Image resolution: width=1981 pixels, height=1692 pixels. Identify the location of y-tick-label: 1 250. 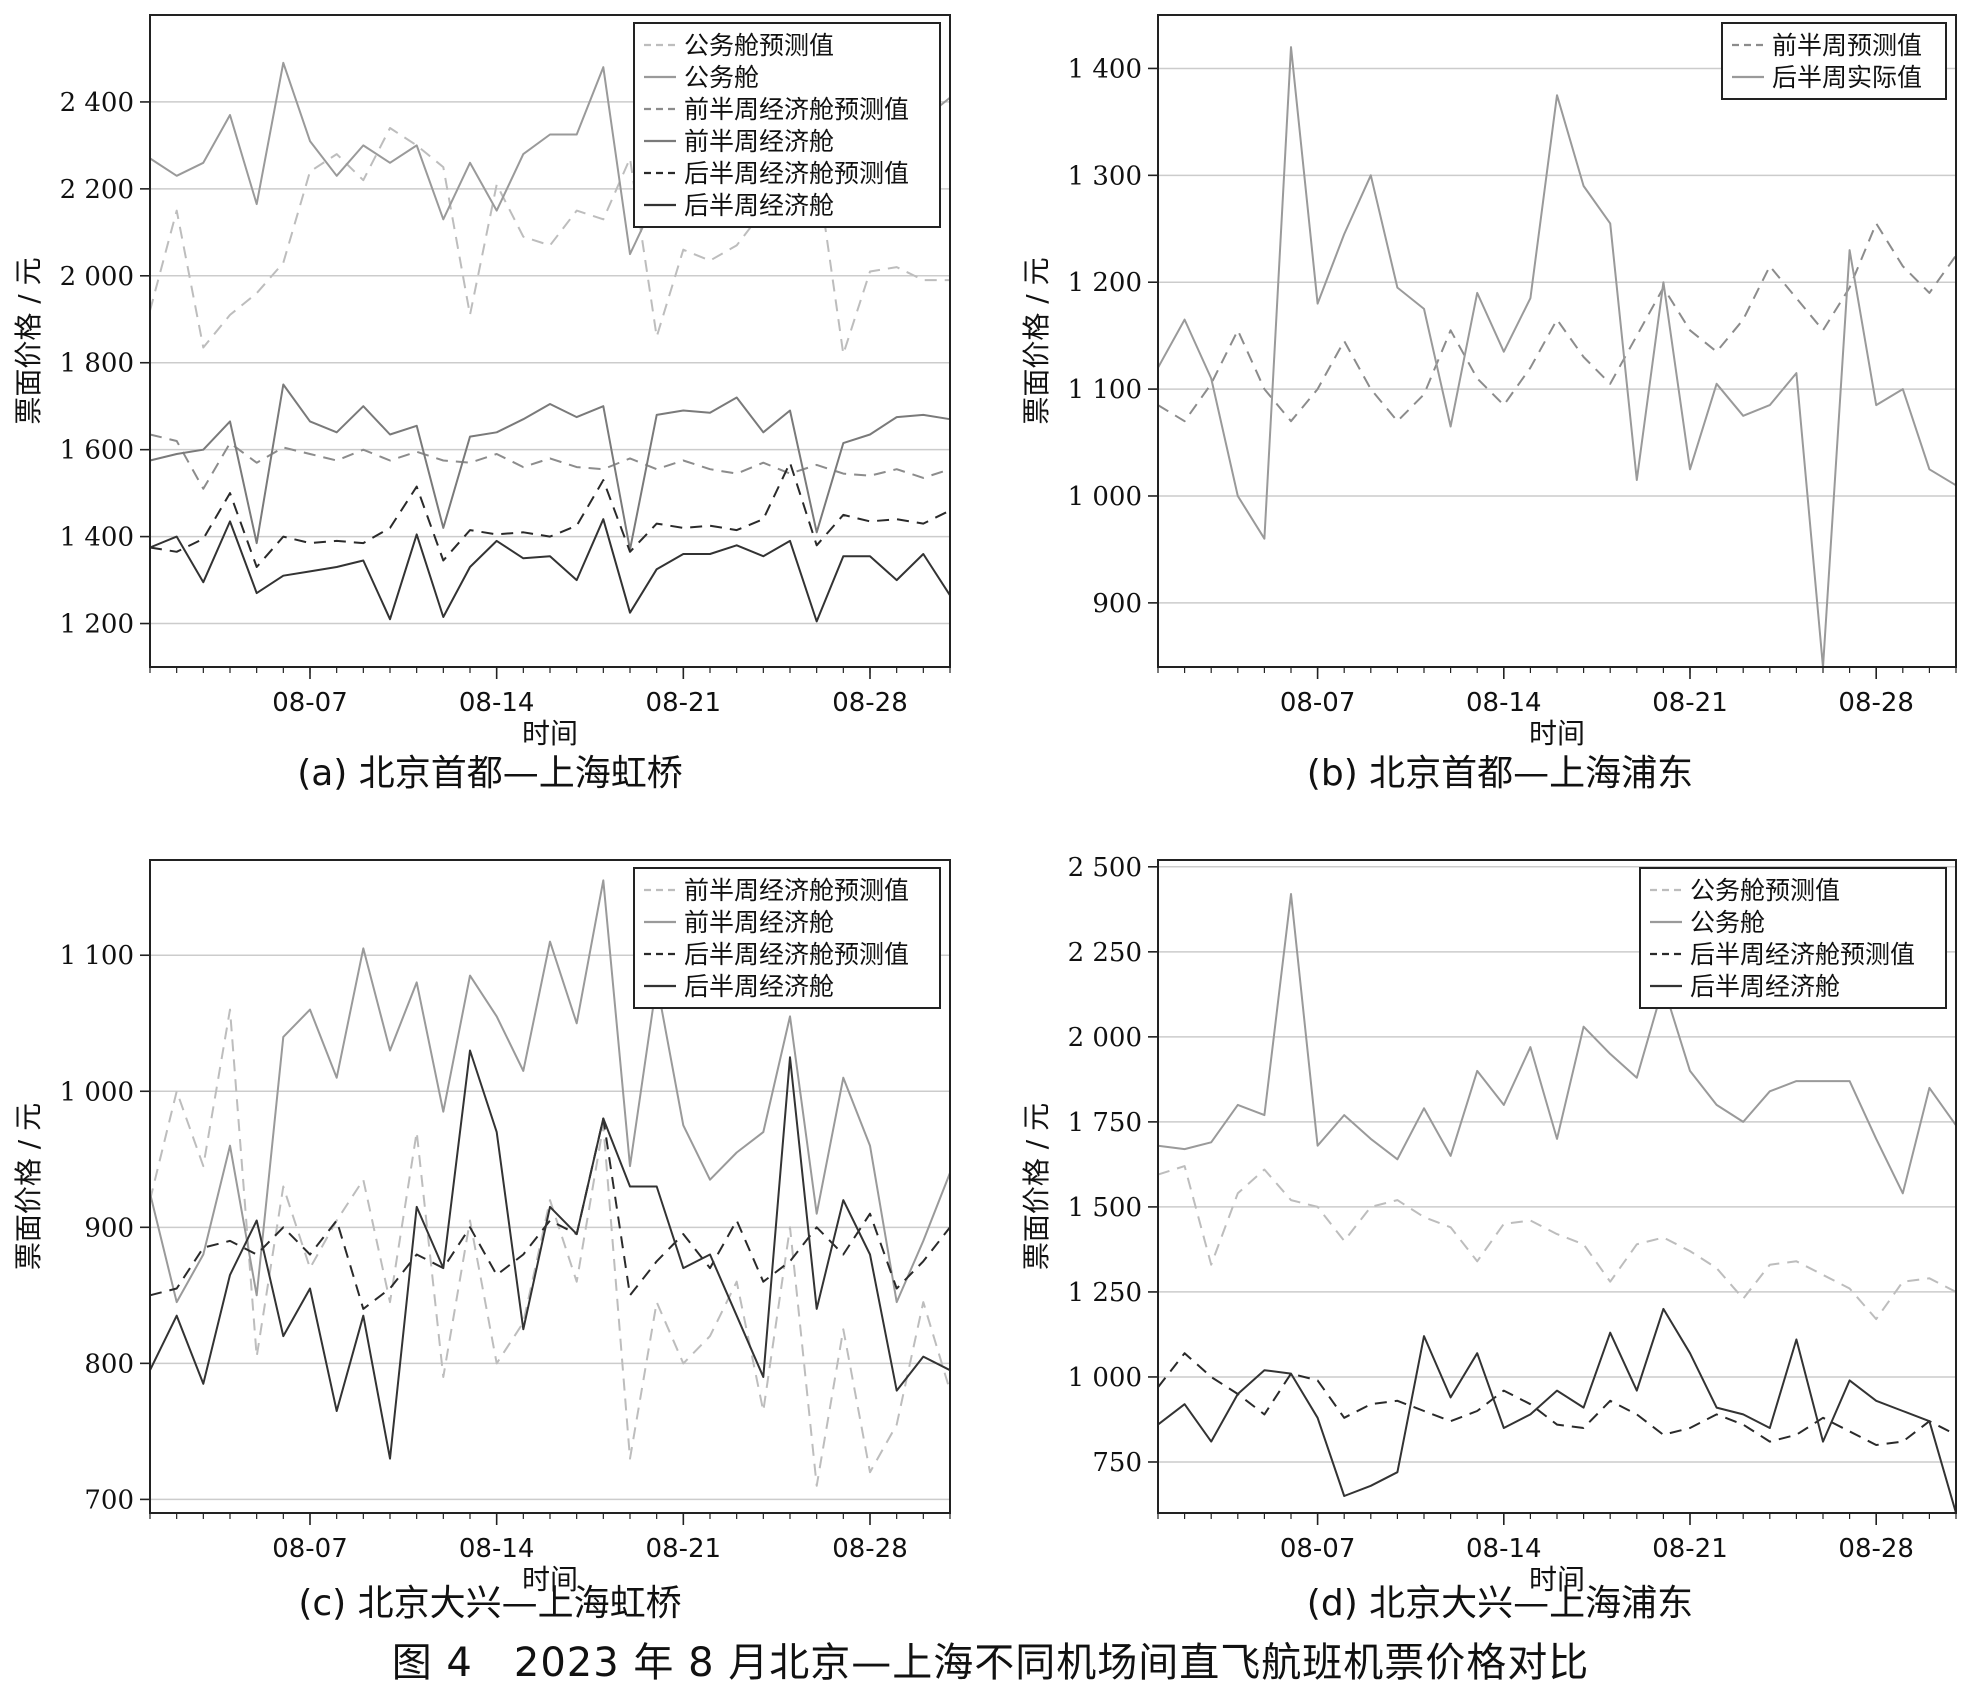
(1105, 1293).